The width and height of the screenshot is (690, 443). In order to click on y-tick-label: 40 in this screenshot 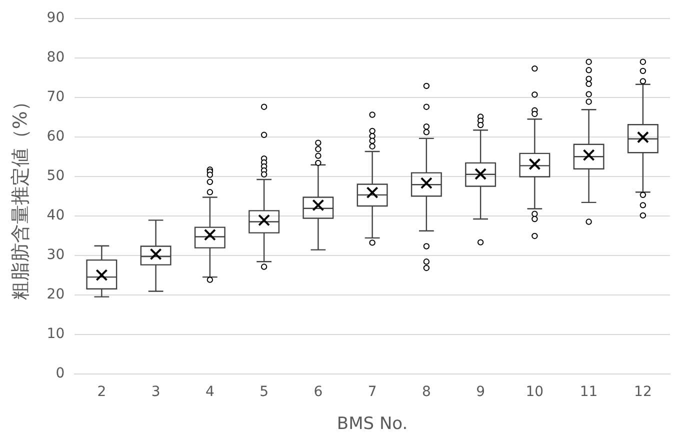, I will do `click(55, 215)`.